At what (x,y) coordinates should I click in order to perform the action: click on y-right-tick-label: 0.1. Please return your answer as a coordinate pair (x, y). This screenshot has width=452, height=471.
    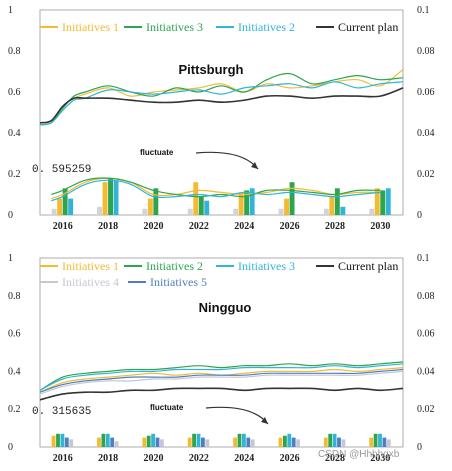
    Looking at the image, I should click on (423, 10).